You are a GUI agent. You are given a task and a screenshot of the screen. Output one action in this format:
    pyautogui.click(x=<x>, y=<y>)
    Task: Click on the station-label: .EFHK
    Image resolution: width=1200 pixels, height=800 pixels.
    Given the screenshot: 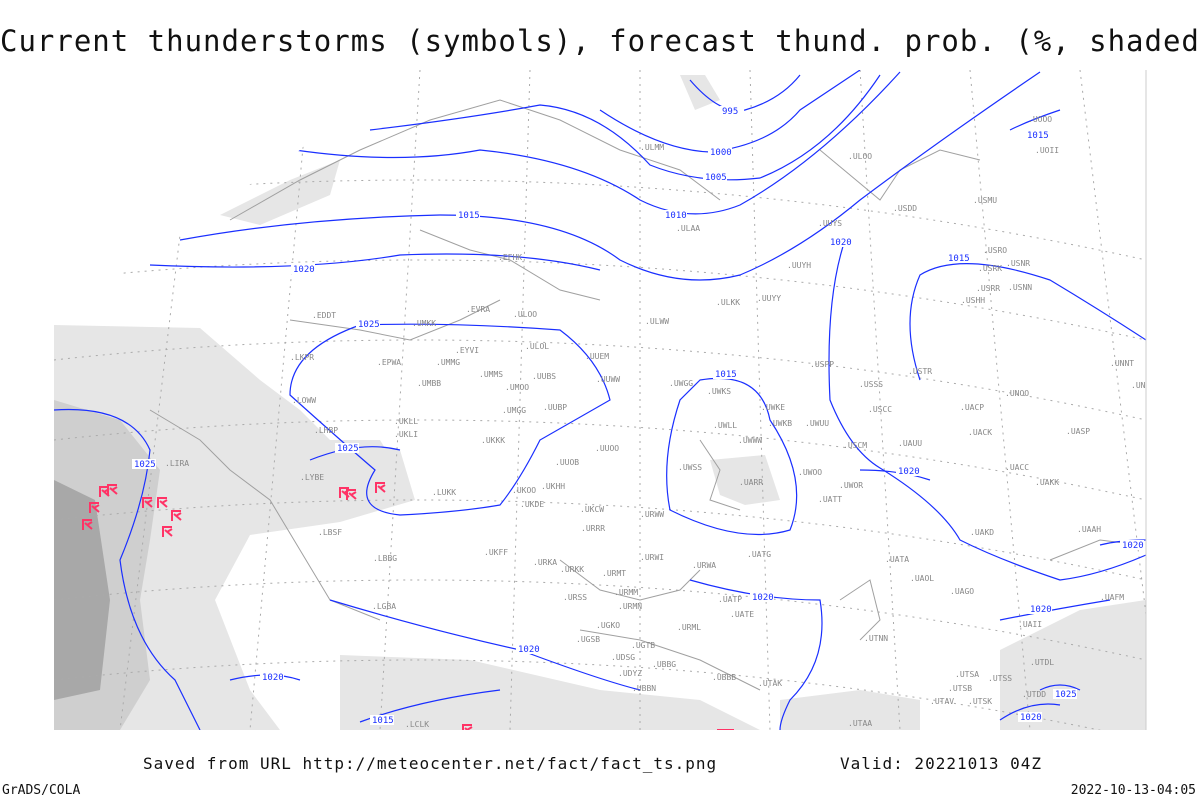 What is the action you would take?
    pyautogui.click(x=510, y=257)
    